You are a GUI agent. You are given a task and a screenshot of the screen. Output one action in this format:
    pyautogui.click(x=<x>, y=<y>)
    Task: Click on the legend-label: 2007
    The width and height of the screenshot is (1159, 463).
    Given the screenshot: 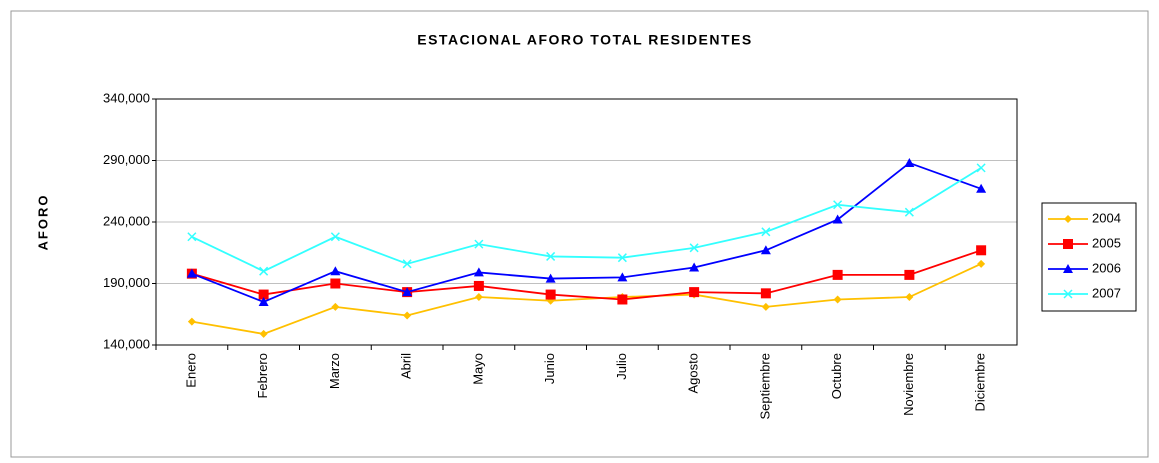 What is the action you would take?
    pyautogui.click(x=1106, y=292)
    